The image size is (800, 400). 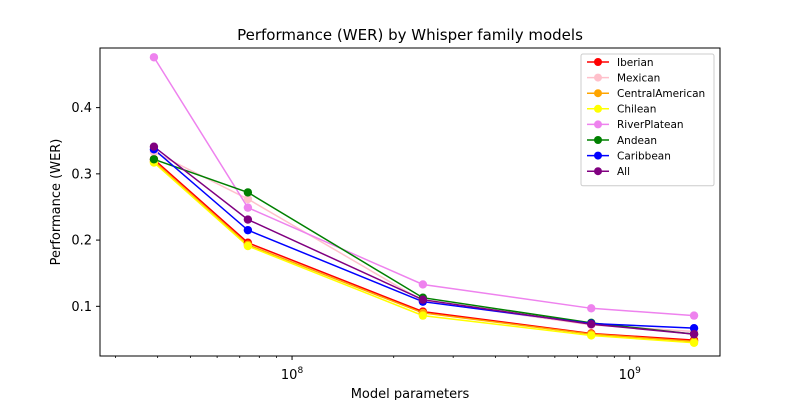 I want to click on y-tick-label: 0.1, so click(x=81, y=307).